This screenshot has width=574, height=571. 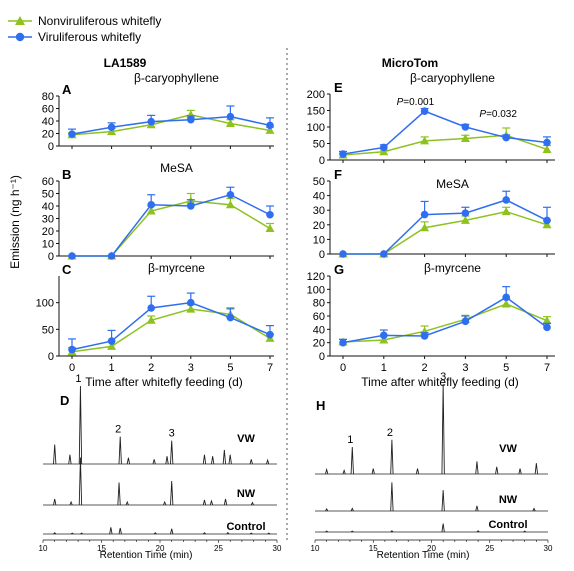 I want to click on series-nonviruliferous, so click(x=171, y=124).